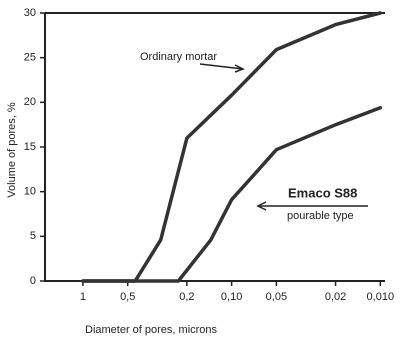  I want to click on y-tick-label: 25, so click(30, 58).